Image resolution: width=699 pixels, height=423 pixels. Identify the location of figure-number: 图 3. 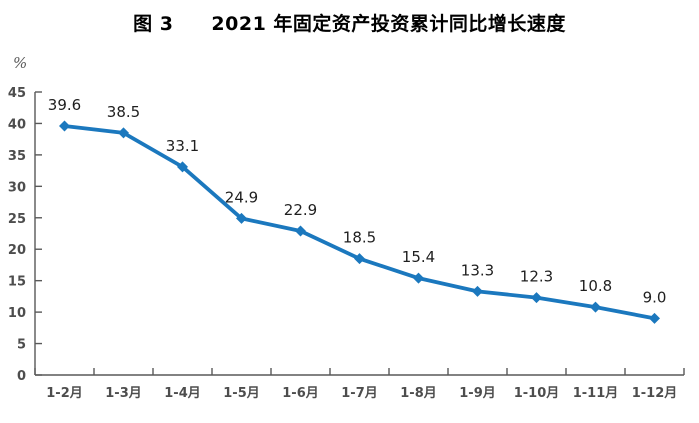
(153, 24).